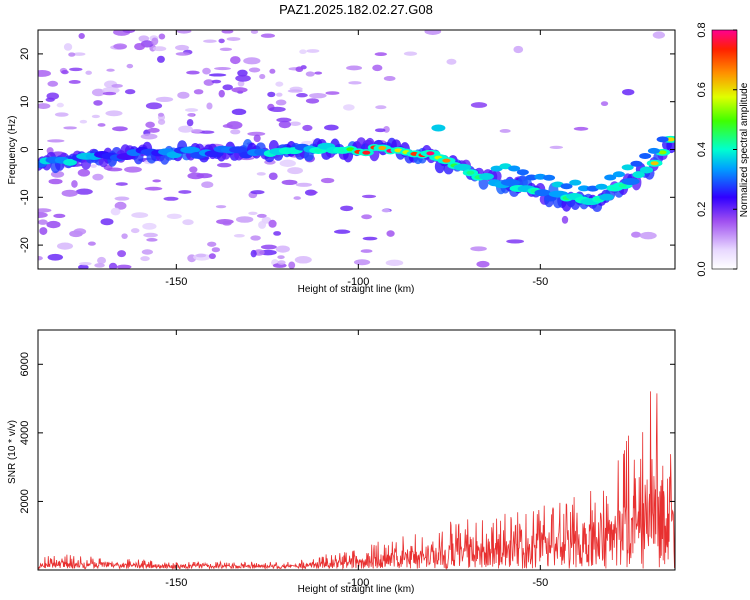 The image size is (750, 600). What do you see at coordinates (25, 149) in the screenshot?
I see `heatmap-y-tick-label: 0` at bounding box center [25, 149].